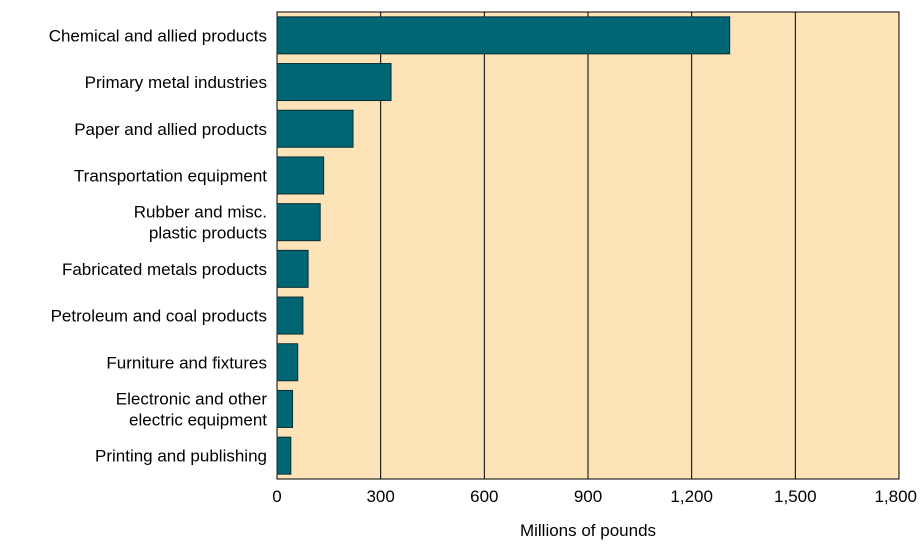 This screenshot has height=544, width=922. I want to click on x-tick-label: 600, so click(484, 496).